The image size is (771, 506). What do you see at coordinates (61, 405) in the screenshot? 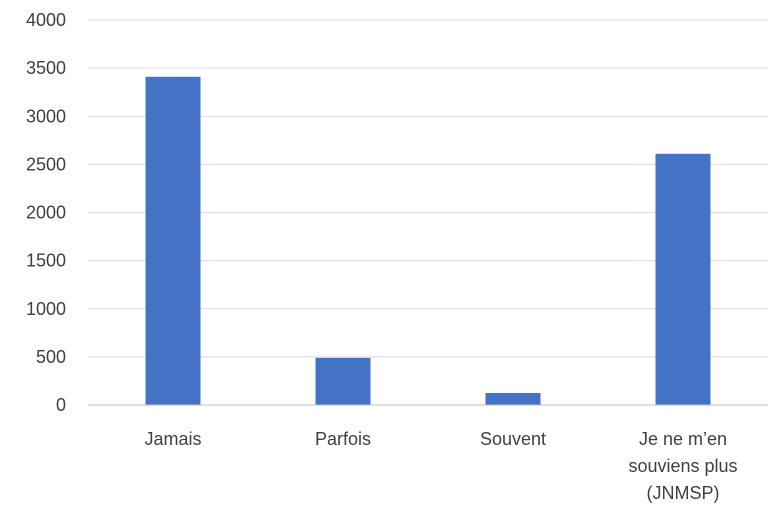
I see `y-tick-label: 0` at bounding box center [61, 405].